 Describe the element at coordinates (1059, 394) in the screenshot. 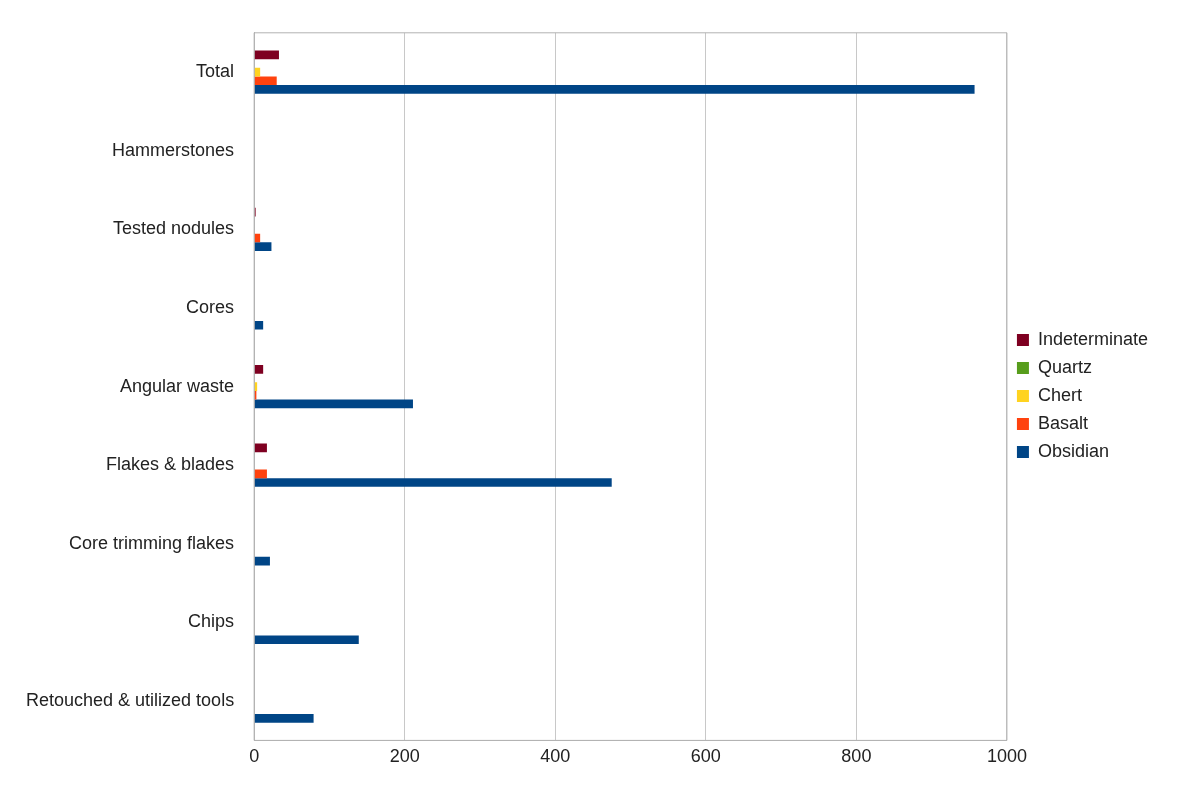

I see `legend-label: Chert` at that location.